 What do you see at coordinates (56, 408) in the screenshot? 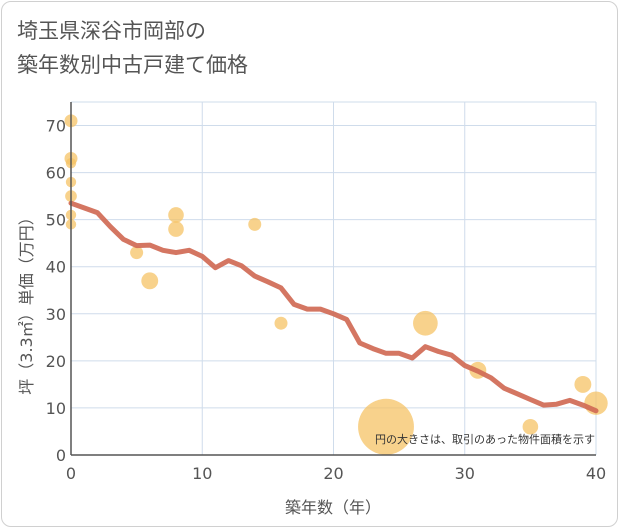
I see `y-tick-label: 10` at bounding box center [56, 408].